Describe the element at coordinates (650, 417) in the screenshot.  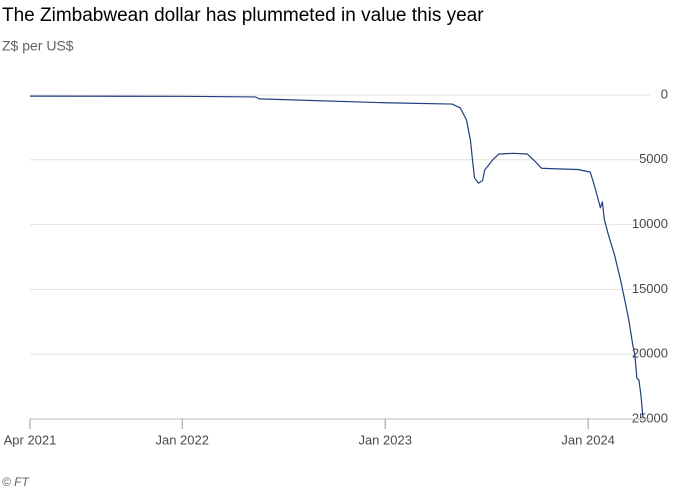
I see `y-tick-label: 25000` at that location.